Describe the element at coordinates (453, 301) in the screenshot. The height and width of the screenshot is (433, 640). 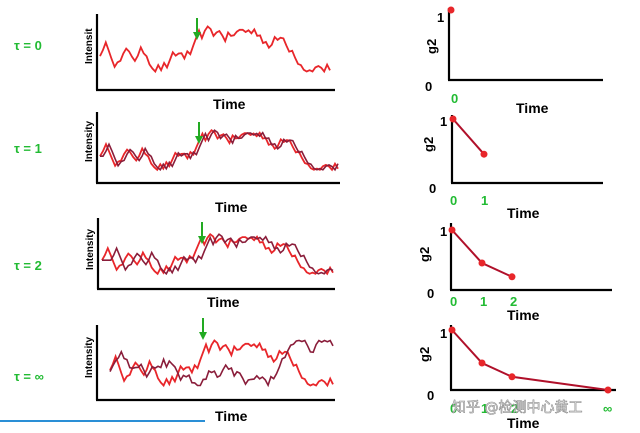
I see `g2-xtick-0-2: 0` at that location.